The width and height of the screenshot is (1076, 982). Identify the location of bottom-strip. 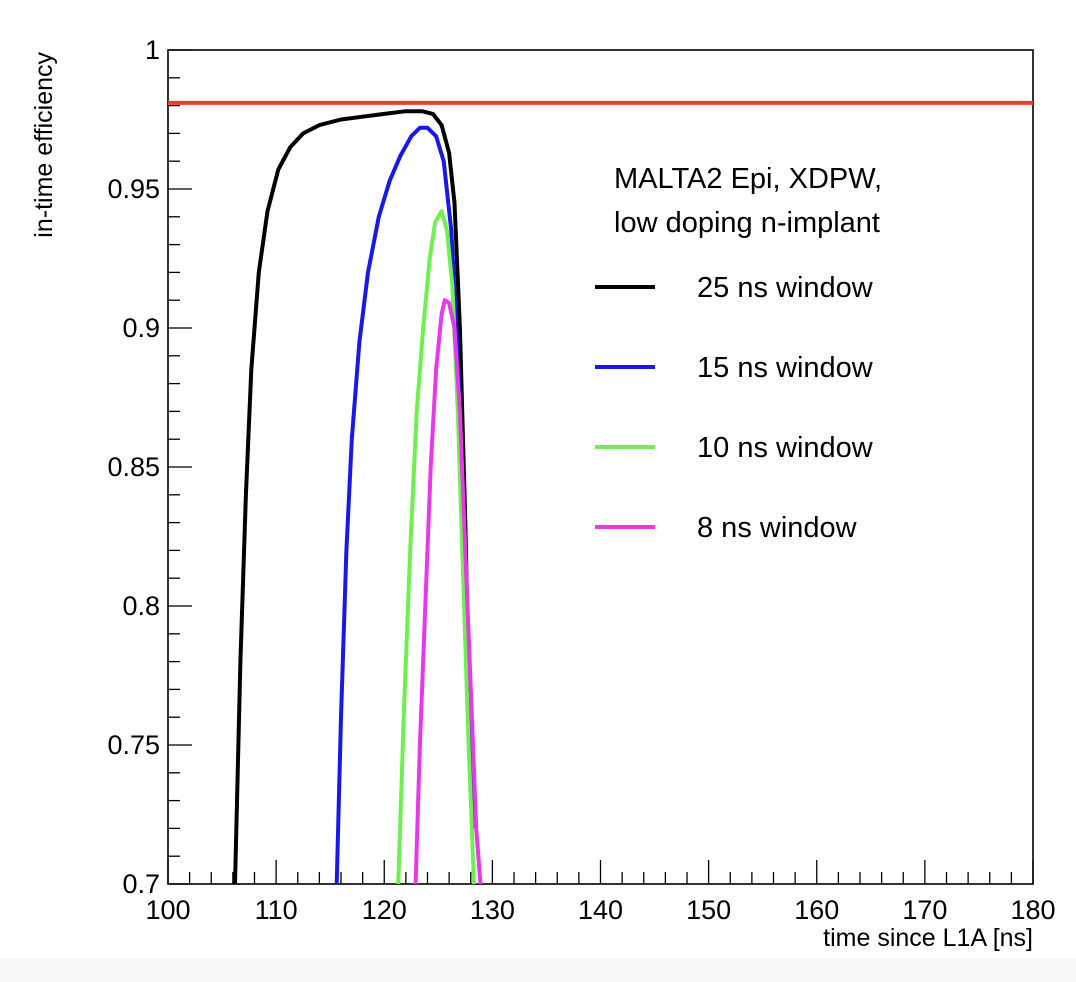
(538, 970).